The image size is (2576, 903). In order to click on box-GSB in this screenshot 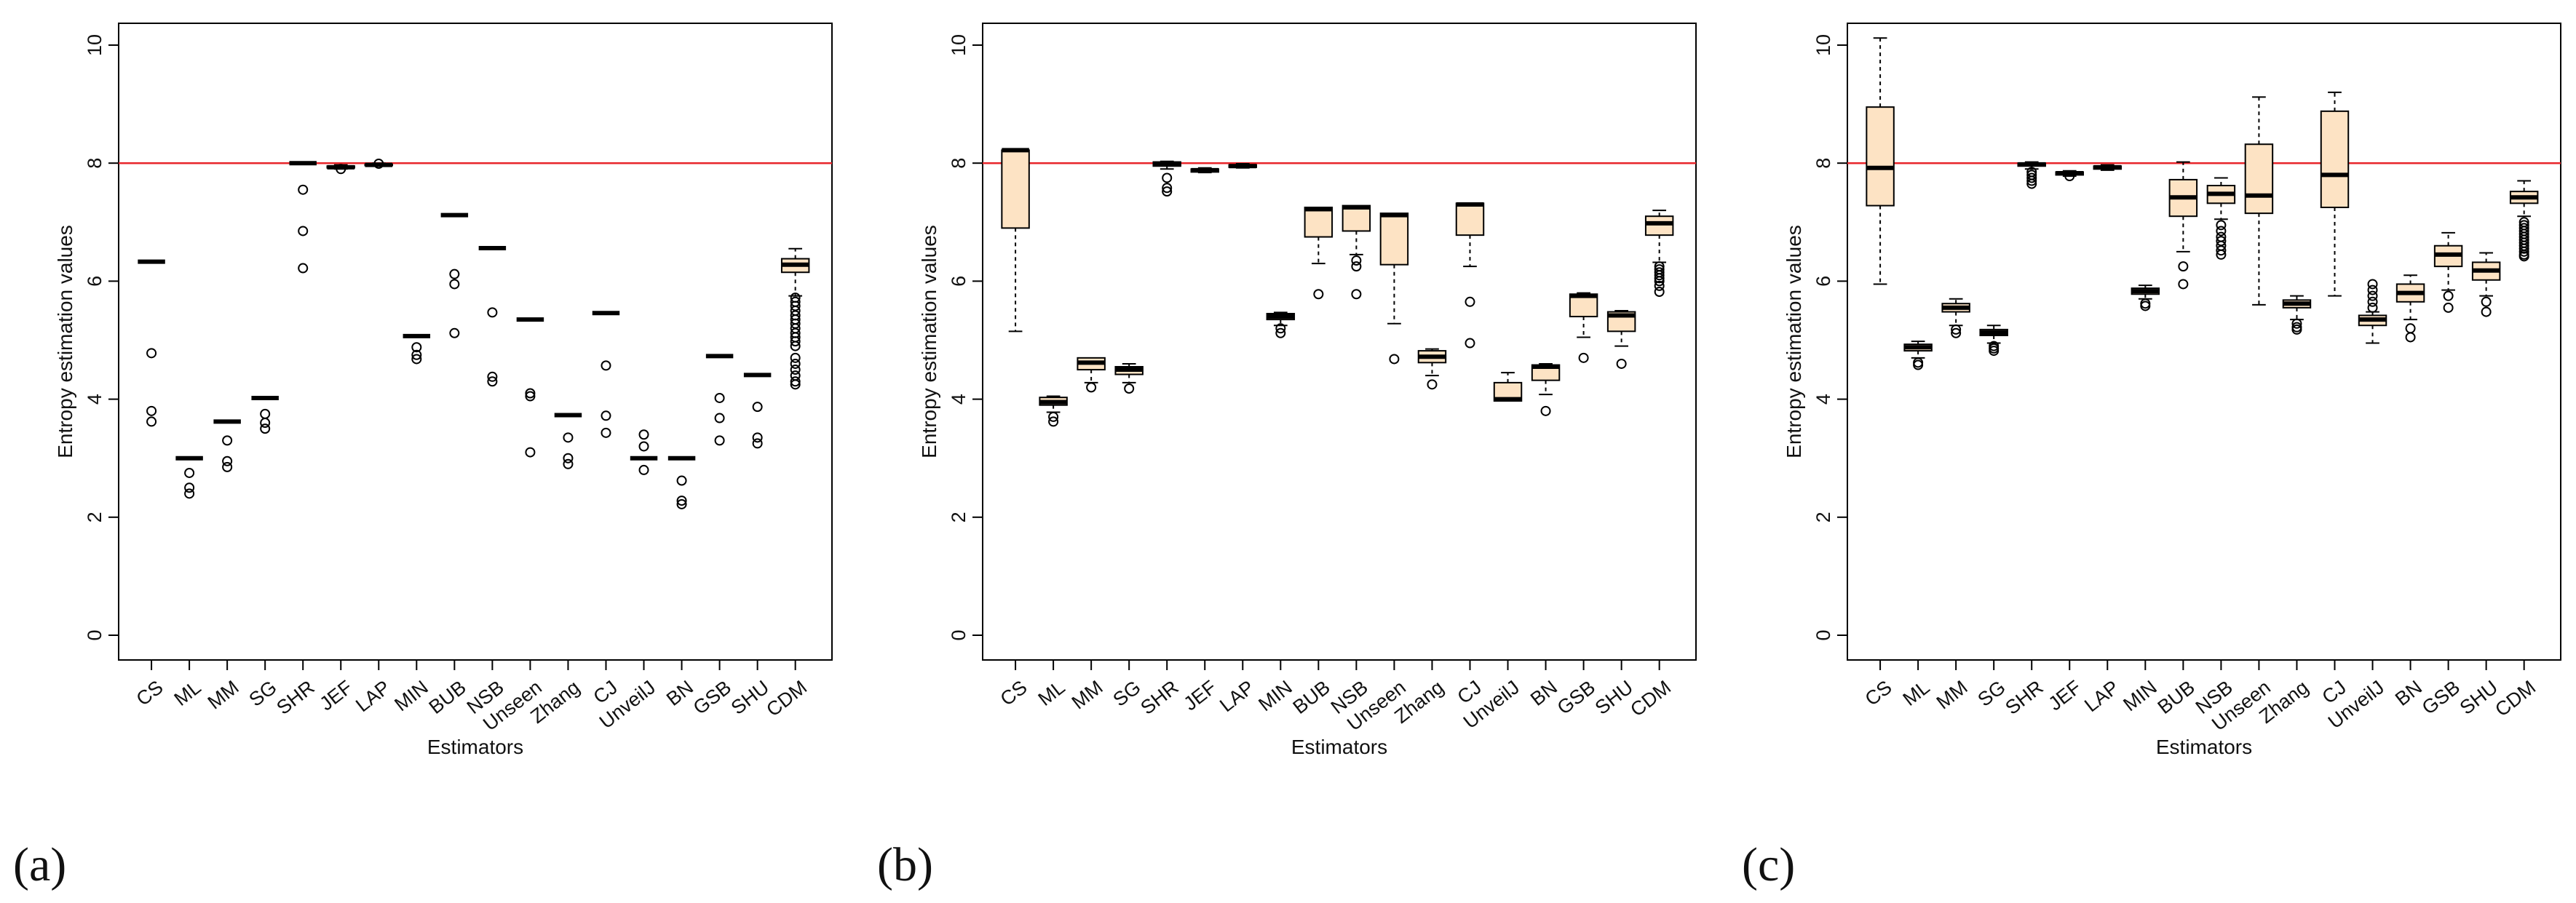, I will do `click(2448, 272)`.